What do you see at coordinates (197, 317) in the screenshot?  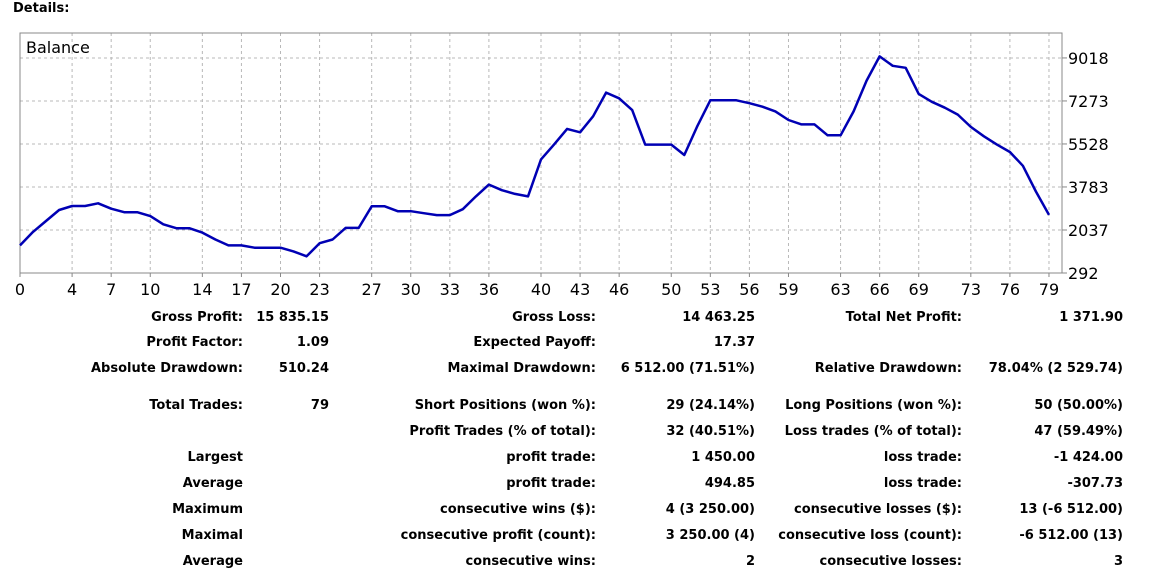 I see `gross-profit-label: Gross Profit:` at bounding box center [197, 317].